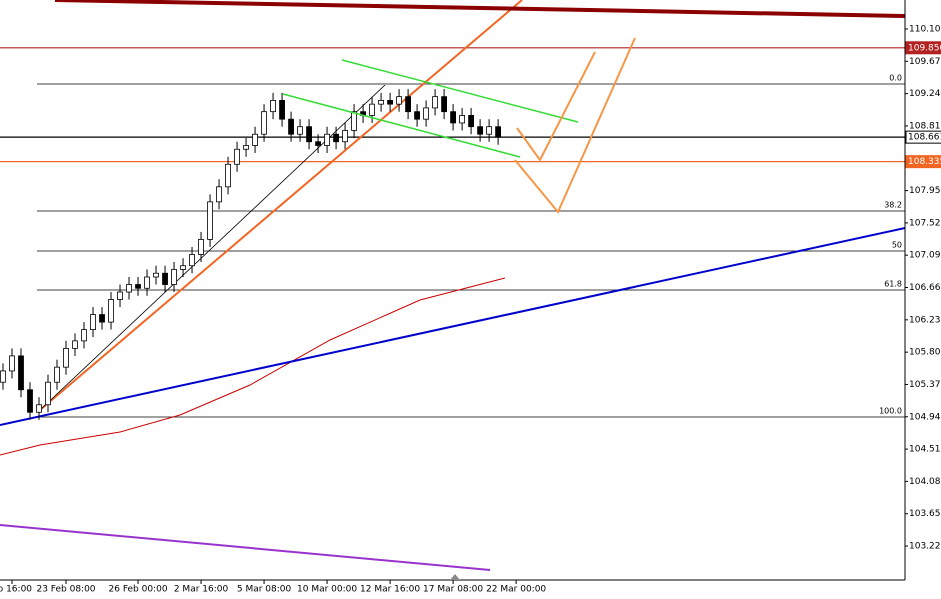  What do you see at coordinates (925, 482) in the screenshot?
I see `y-tick-label: 104.080` at bounding box center [925, 482].